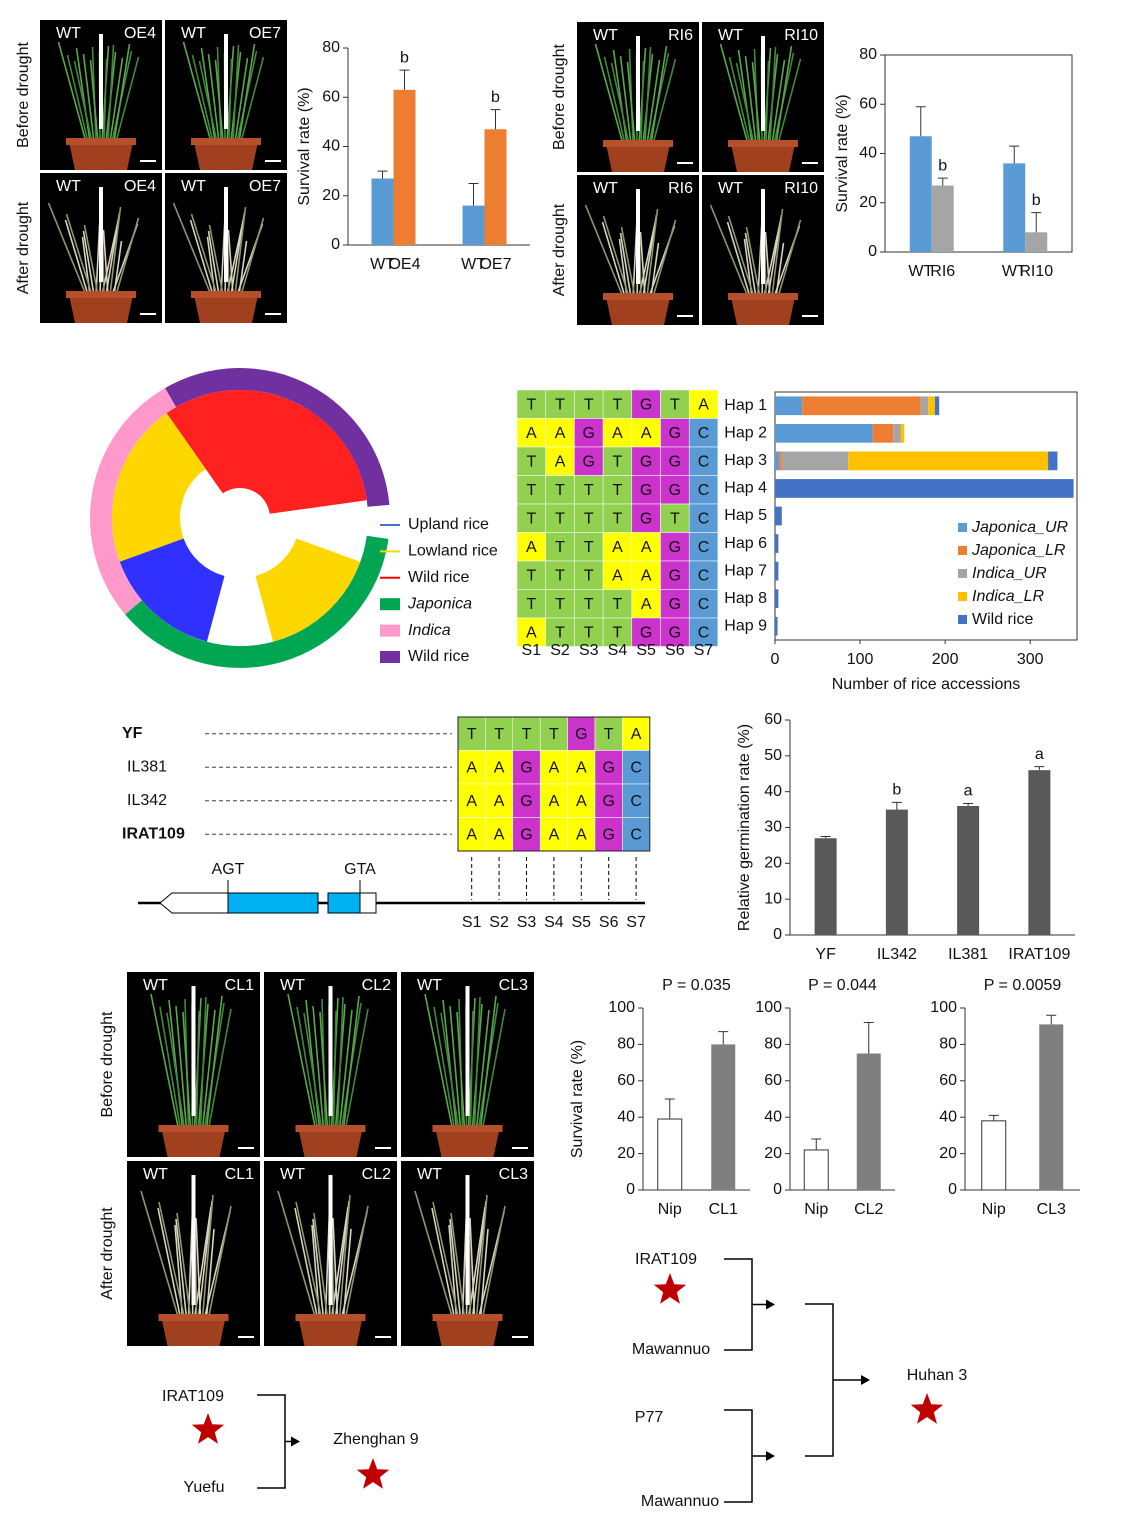  I want to click on tree-ring, so click(133, 501).